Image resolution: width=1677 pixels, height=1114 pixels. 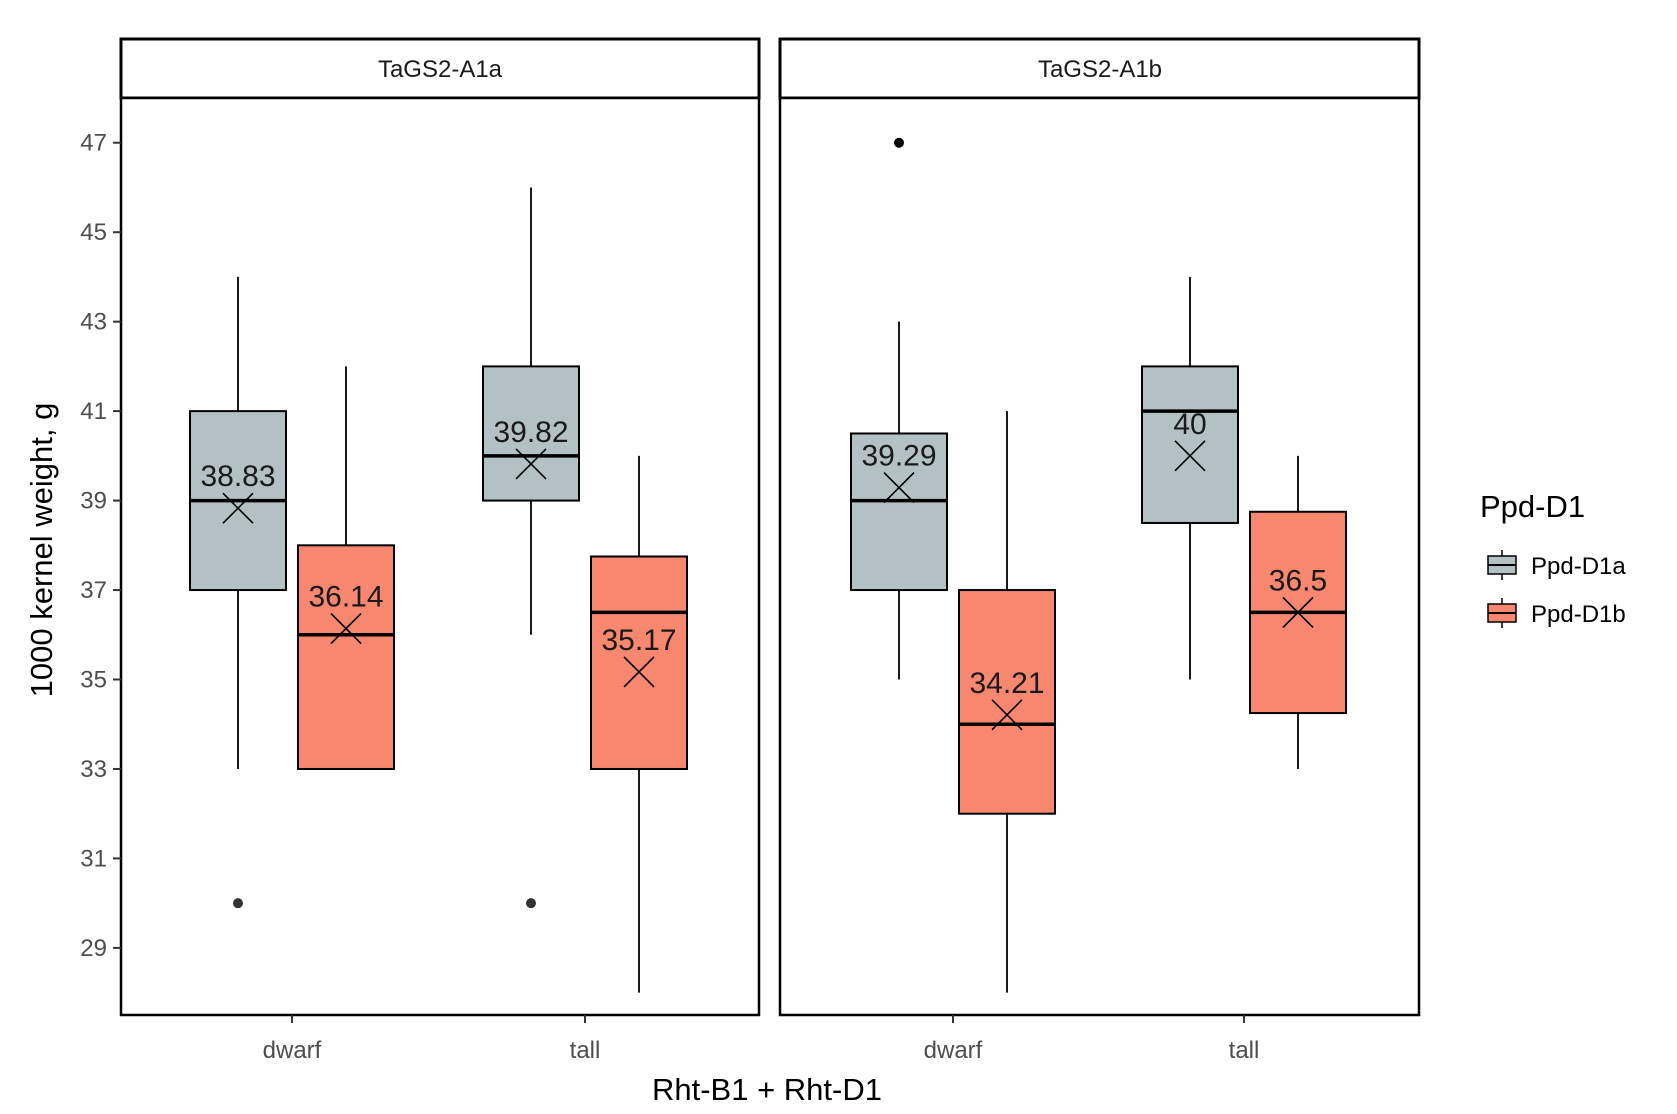 What do you see at coordinates (93, 322) in the screenshot?
I see `y-tick-label: 43` at bounding box center [93, 322].